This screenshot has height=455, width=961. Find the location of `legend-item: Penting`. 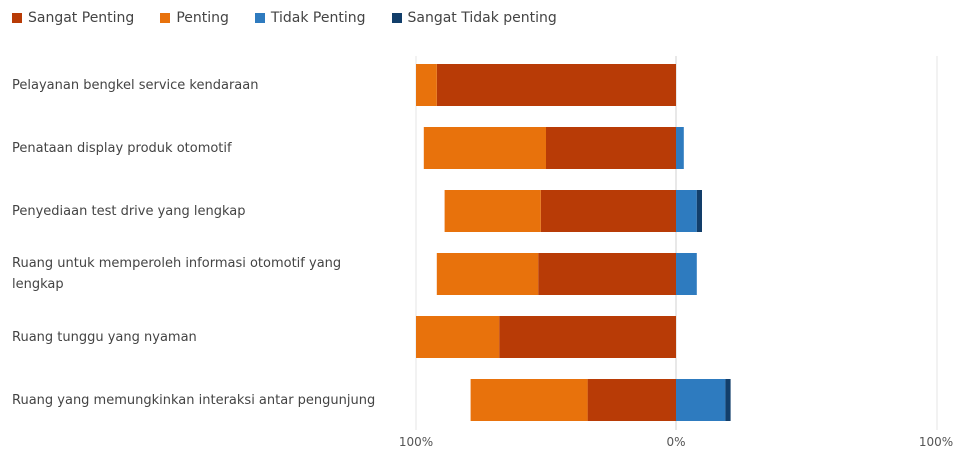

legend-item: Penting is located at coordinates (194, 18).